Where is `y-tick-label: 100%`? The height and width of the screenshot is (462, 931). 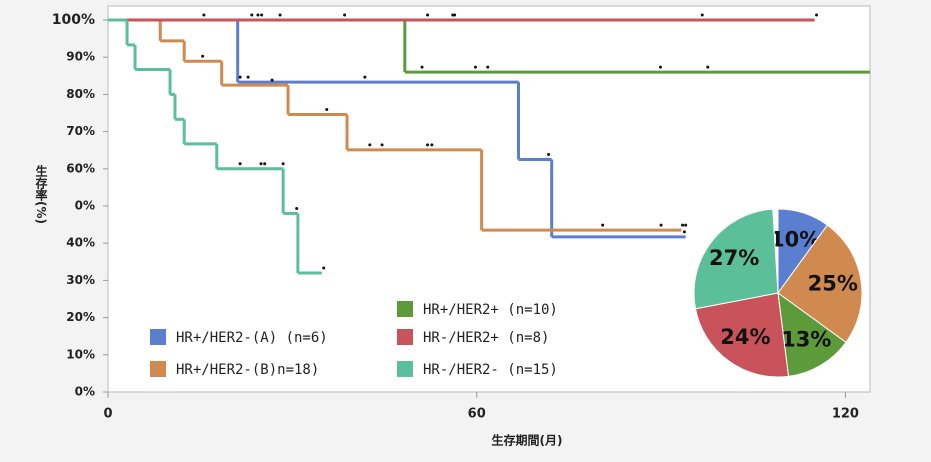 y-tick-label: 100% is located at coordinates (73, 20).